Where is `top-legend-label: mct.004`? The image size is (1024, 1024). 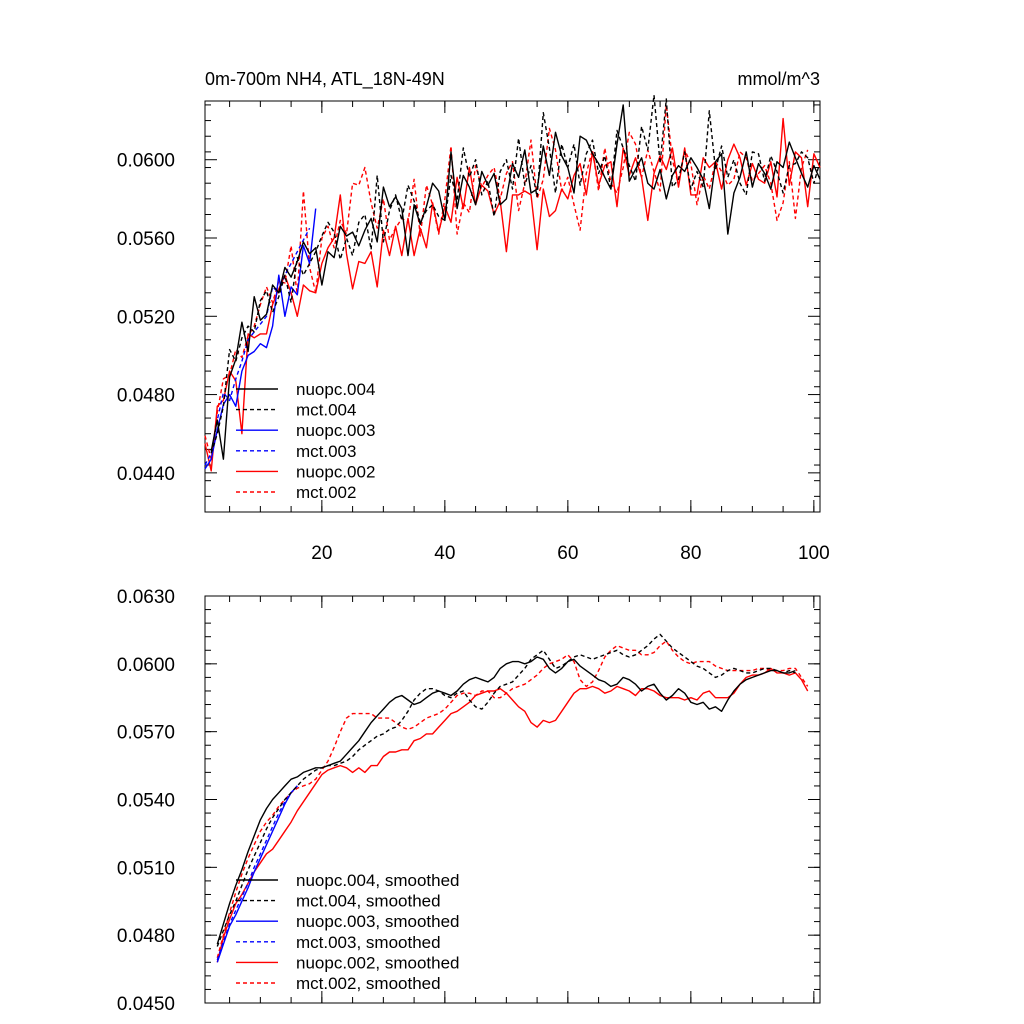 top-legend-label: mct.004 is located at coordinates (326, 410).